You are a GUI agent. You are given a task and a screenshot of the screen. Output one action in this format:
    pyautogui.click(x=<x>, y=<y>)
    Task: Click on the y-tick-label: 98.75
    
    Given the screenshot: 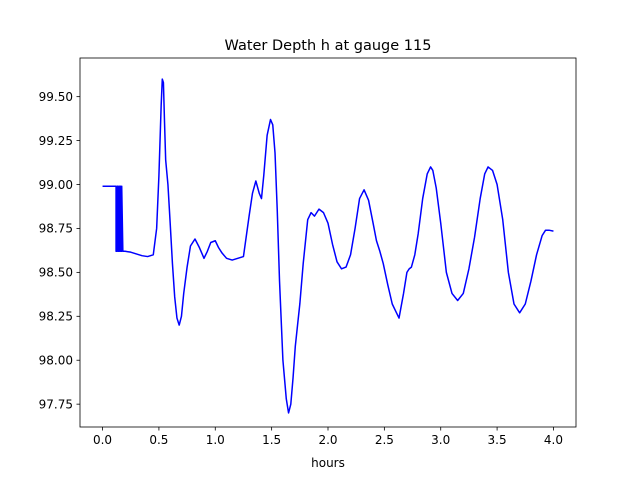 What is the action you would take?
    pyautogui.click(x=56, y=229)
    